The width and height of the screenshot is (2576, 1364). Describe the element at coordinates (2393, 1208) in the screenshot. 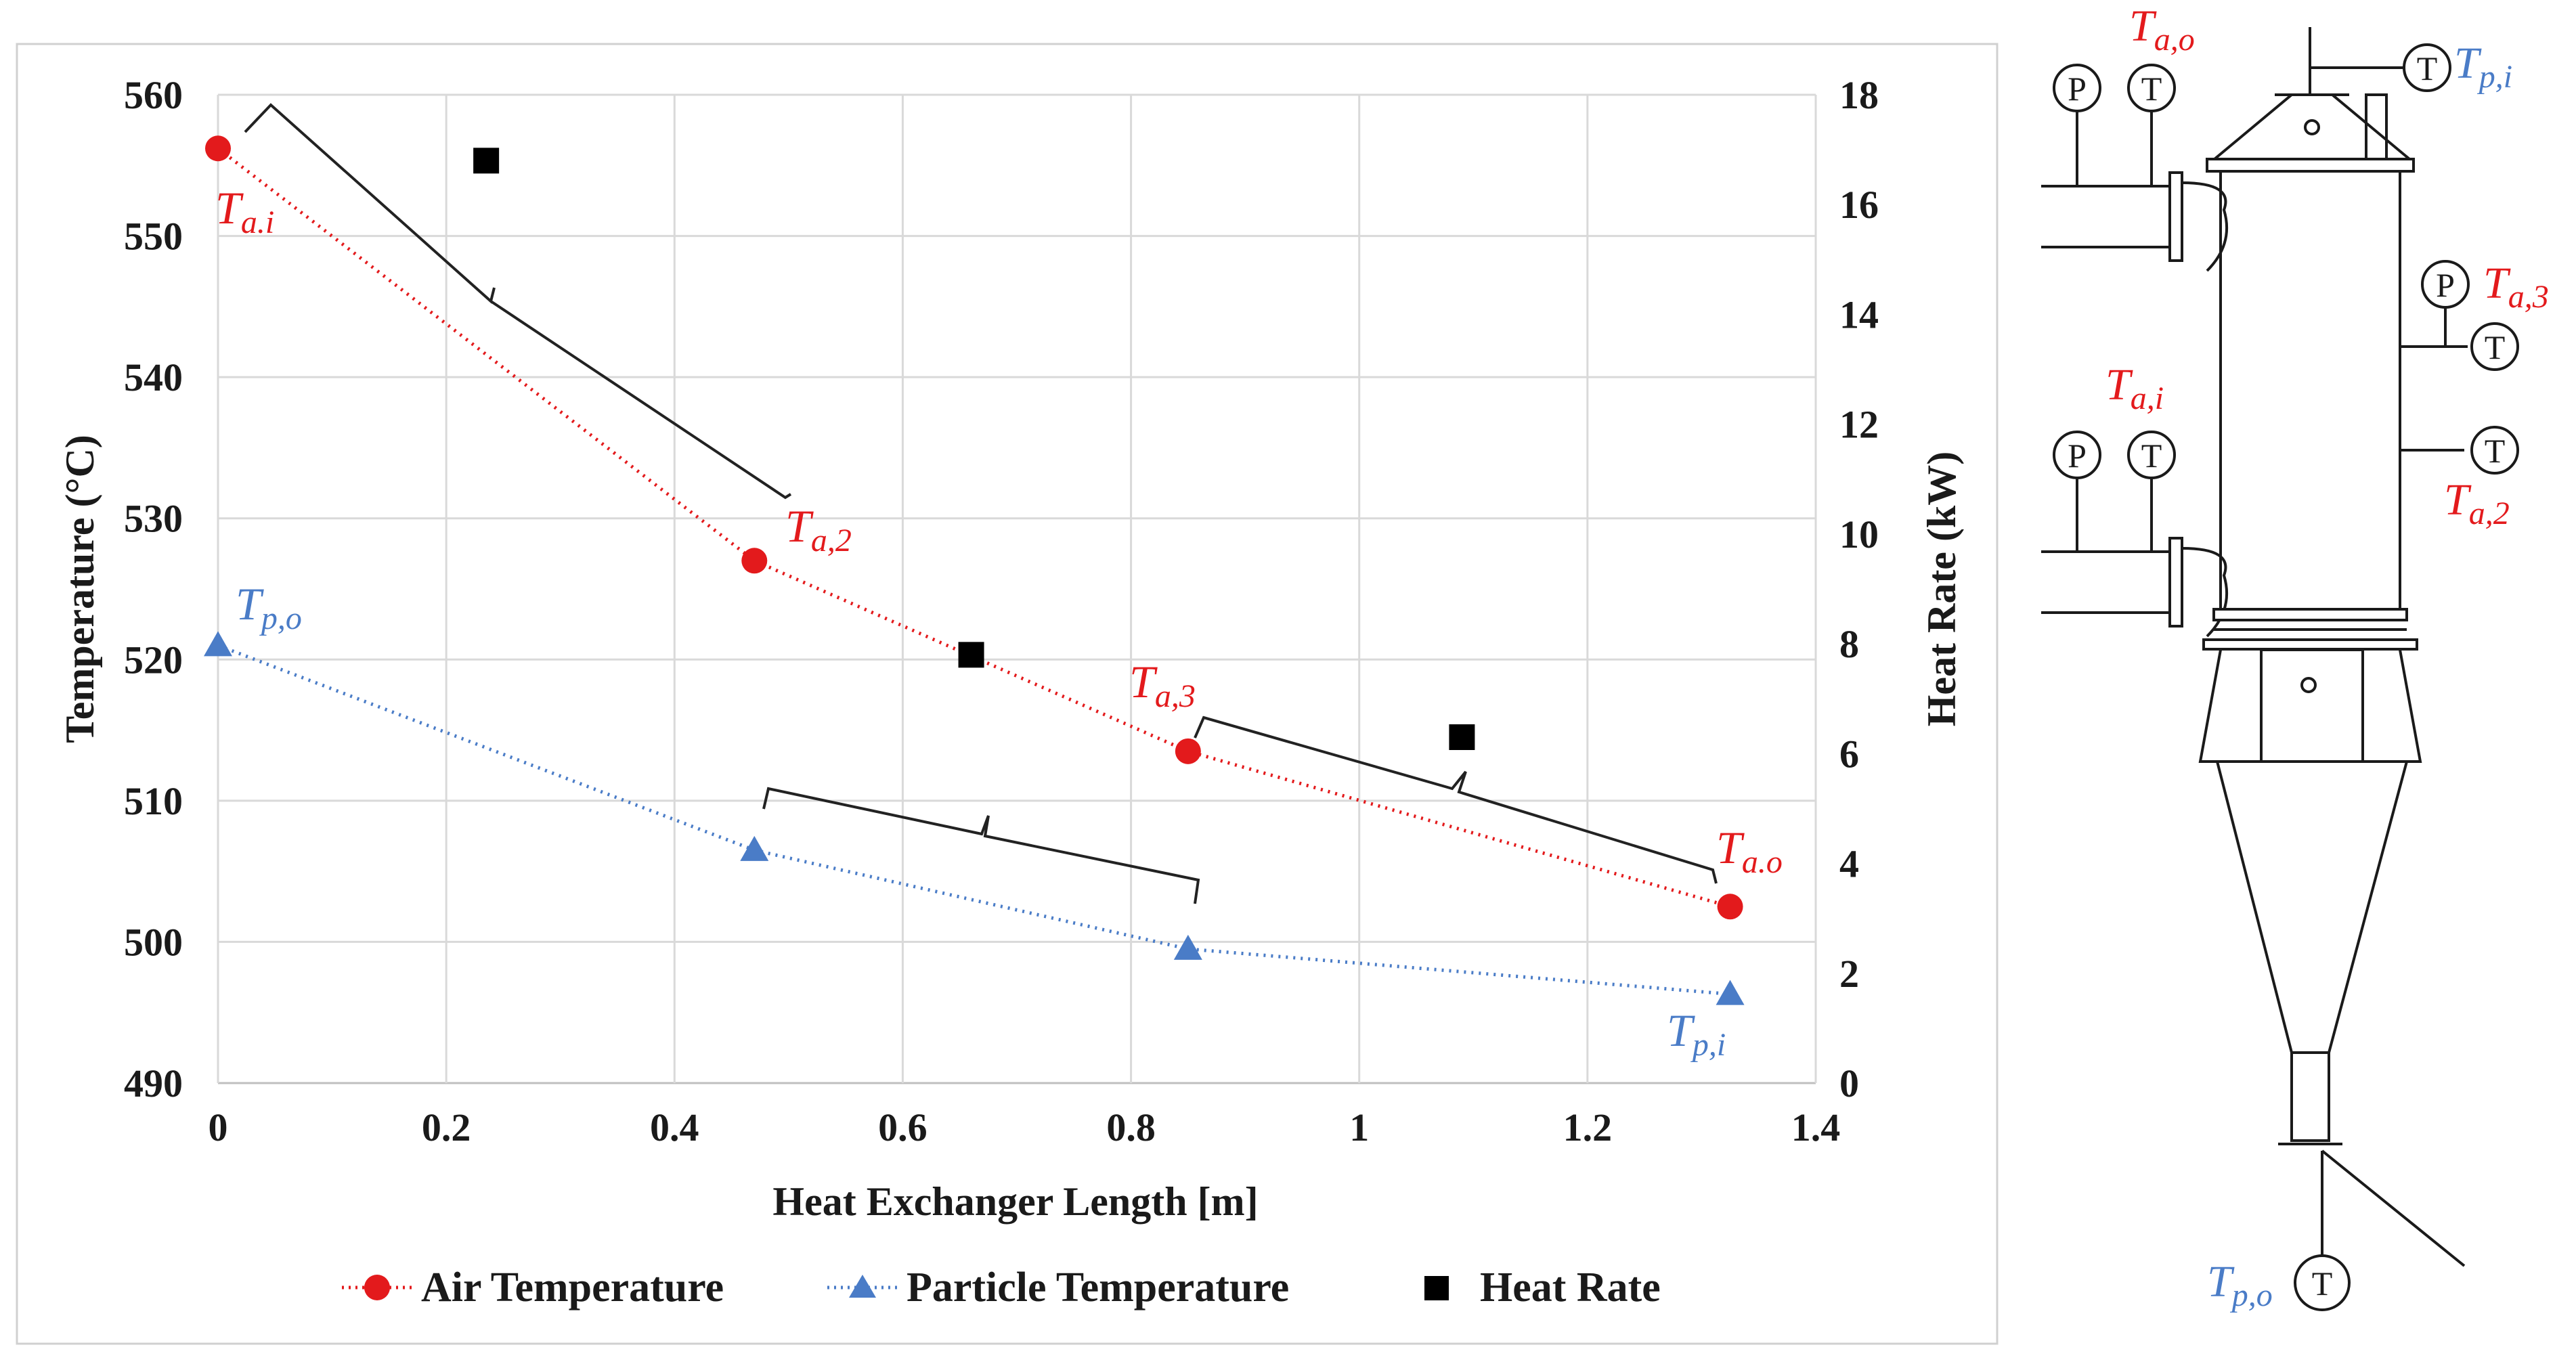

I see `schematic-outlet-lead` at that location.